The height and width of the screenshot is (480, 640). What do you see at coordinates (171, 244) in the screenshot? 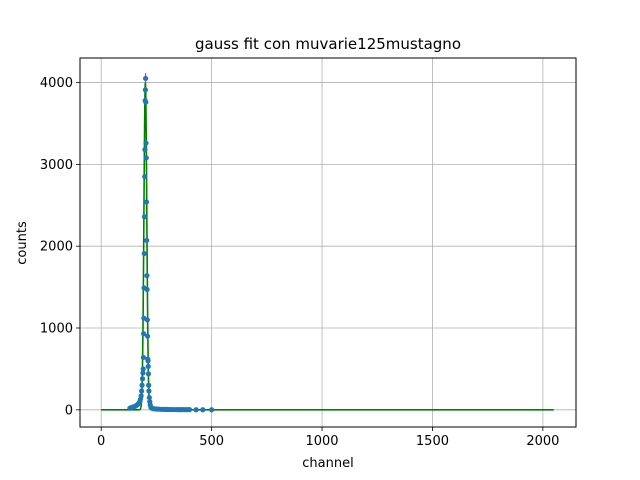
I see `data-points` at bounding box center [171, 244].